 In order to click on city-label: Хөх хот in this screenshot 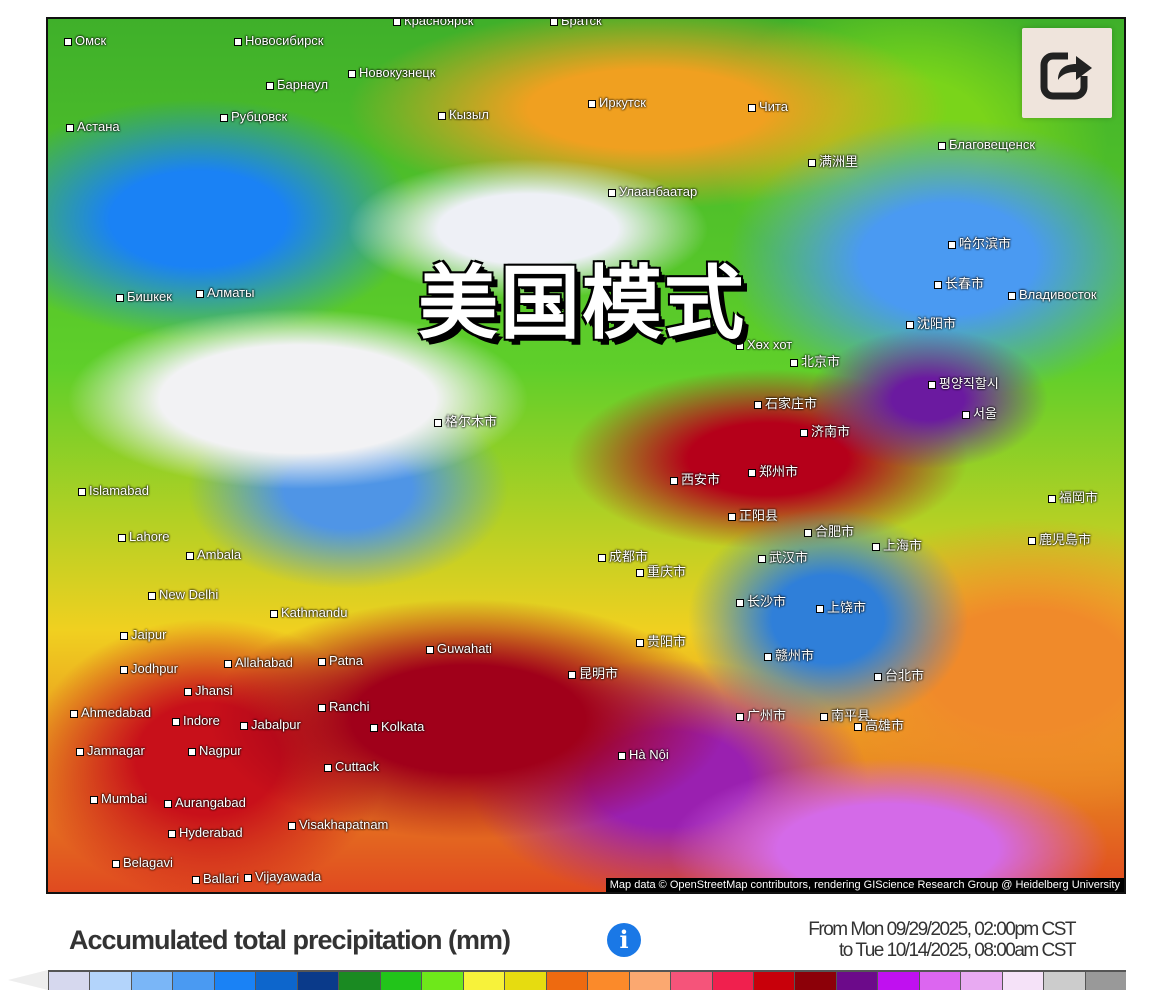, I will do `click(764, 344)`.